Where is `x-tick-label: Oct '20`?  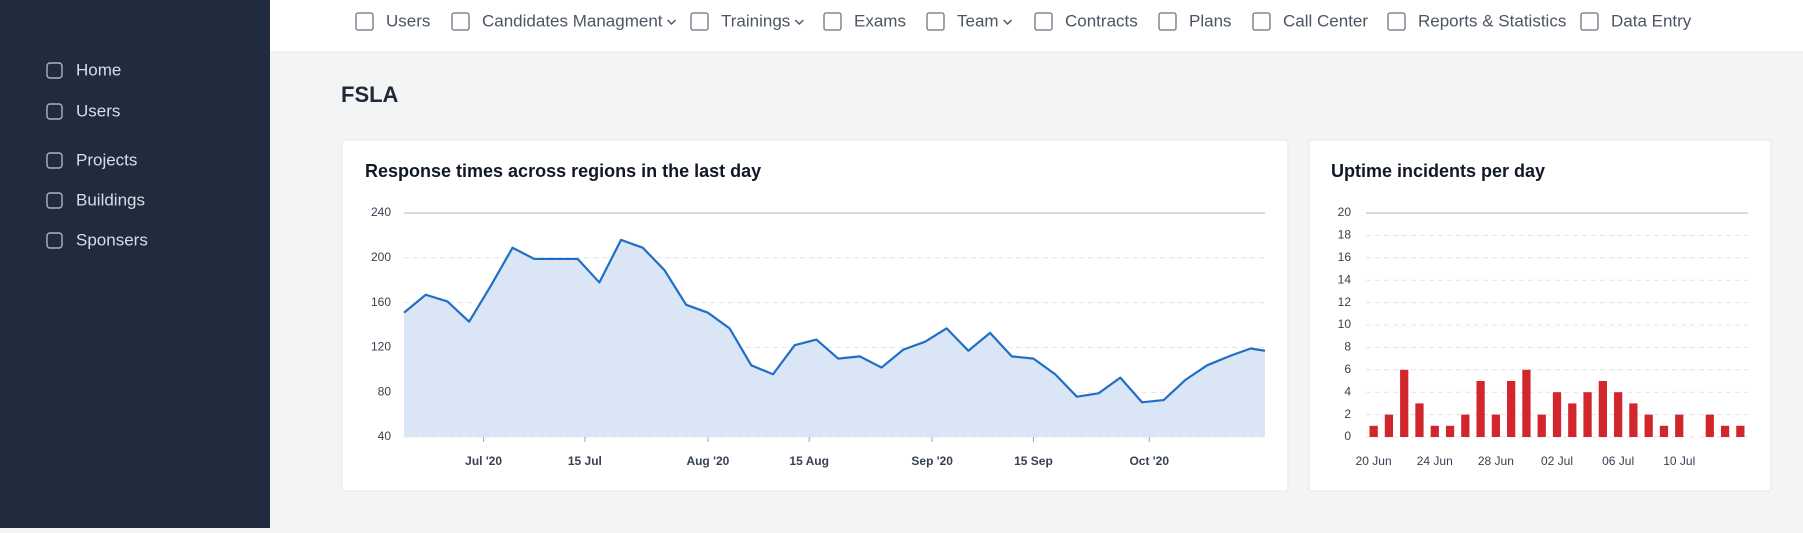 x-tick-label: Oct '20 is located at coordinates (1149, 461).